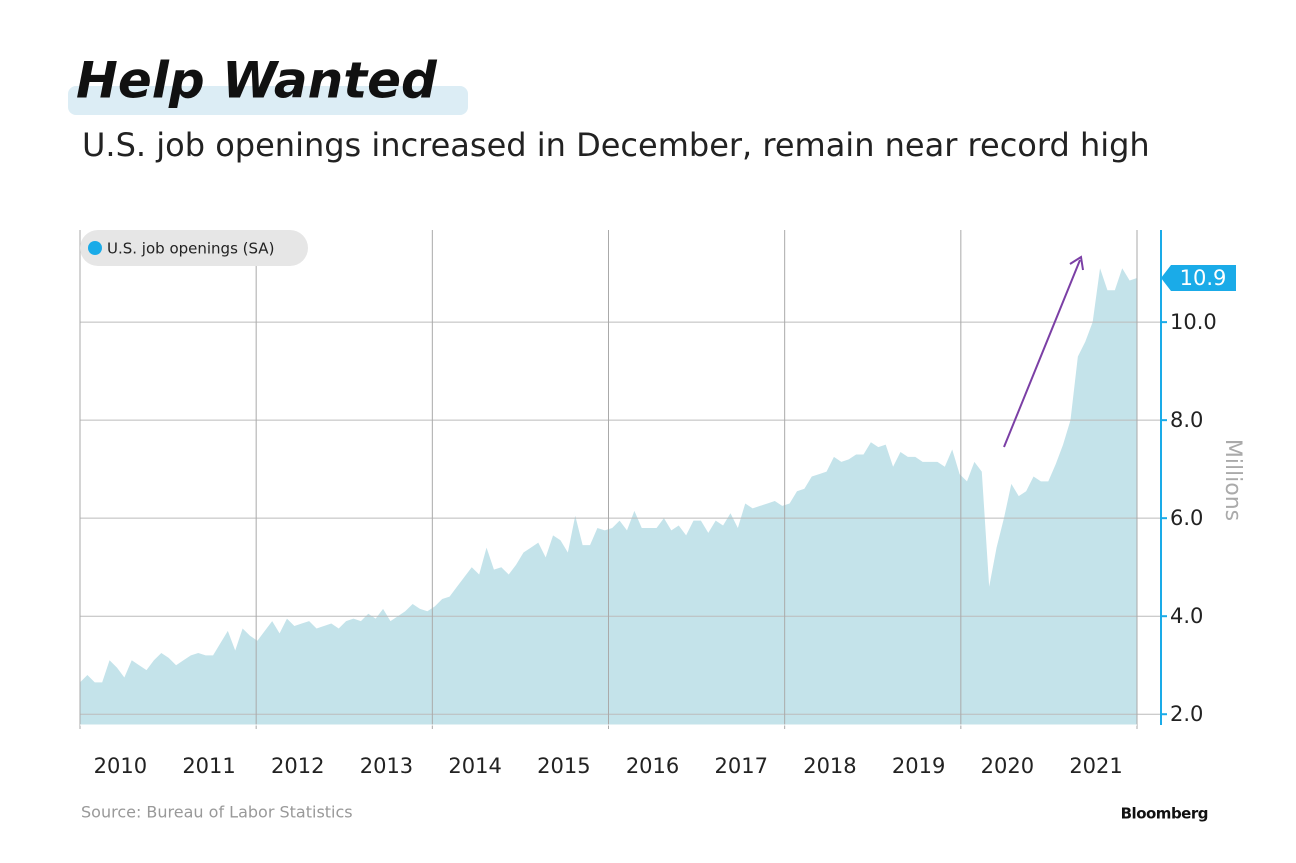 The width and height of the screenshot is (1296, 863). Describe the element at coordinates (190, 249) in the screenshot. I see `legend-label: U.S. job openings (SA)` at that location.